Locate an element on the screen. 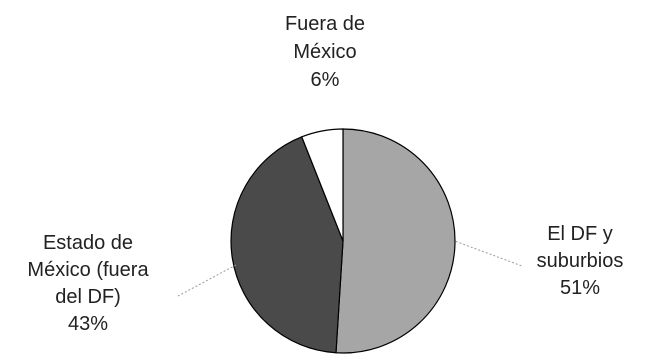 Image resolution: width=652 pixels, height=358 pixels. slice-label-df: El DF y suburbios 51% is located at coordinates (580, 261).